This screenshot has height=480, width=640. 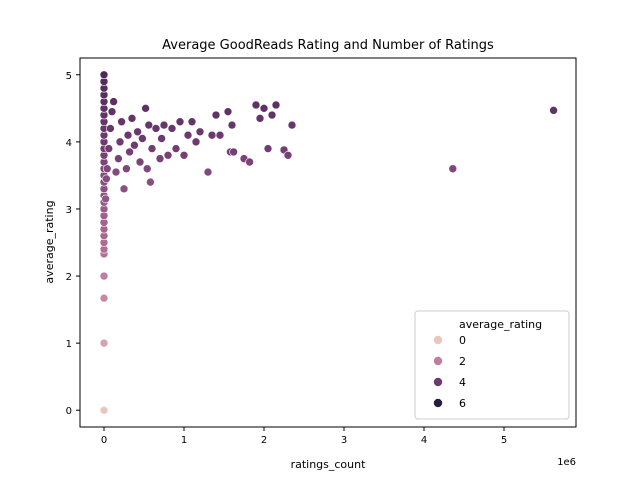 What do you see at coordinates (184, 440) in the screenshot?
I see `x-tick-label: 1` at bounding box center [184, 440].